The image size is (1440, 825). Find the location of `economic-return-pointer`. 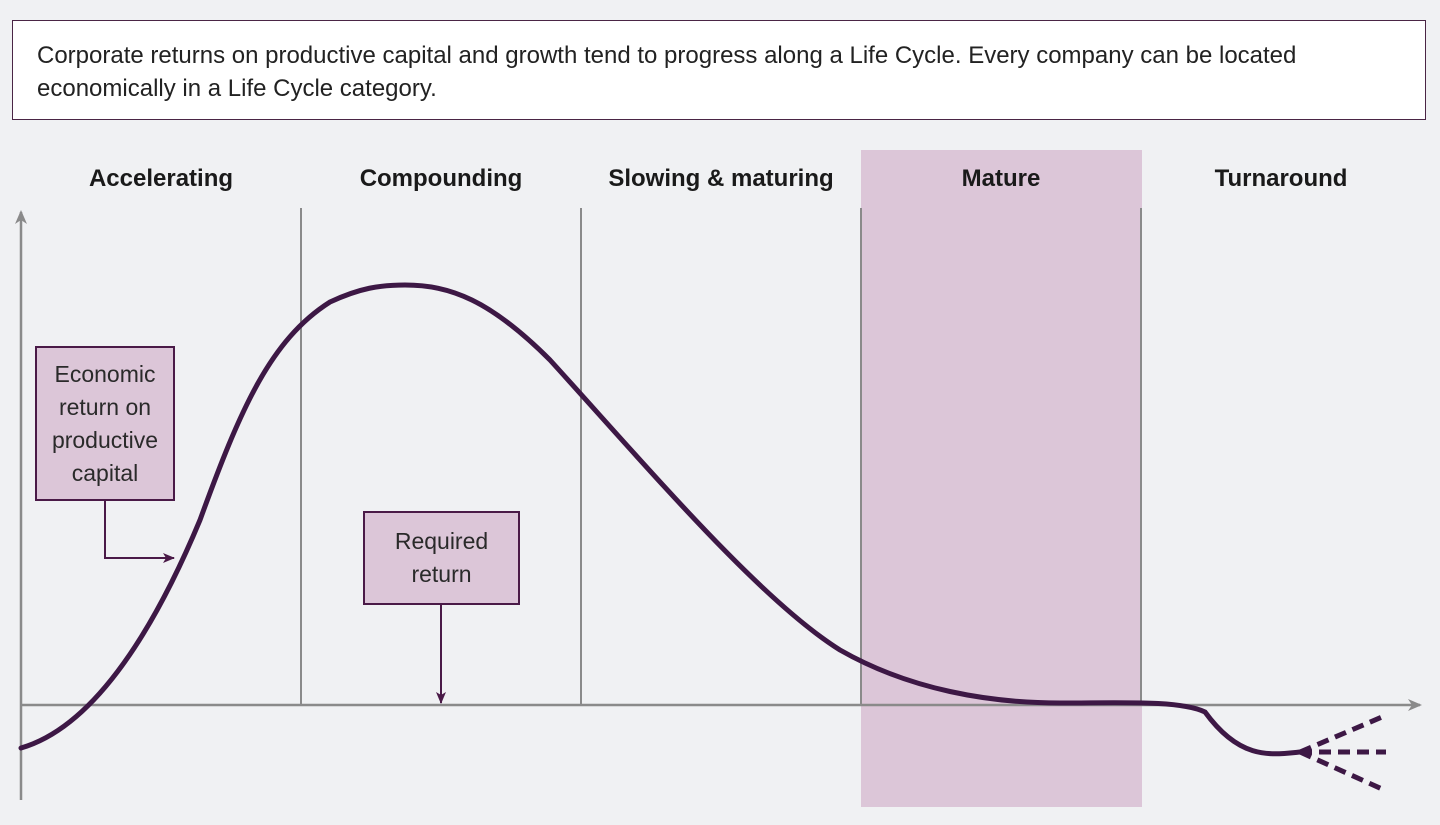

economic-return-pointer is located at coordinates (139, 531).